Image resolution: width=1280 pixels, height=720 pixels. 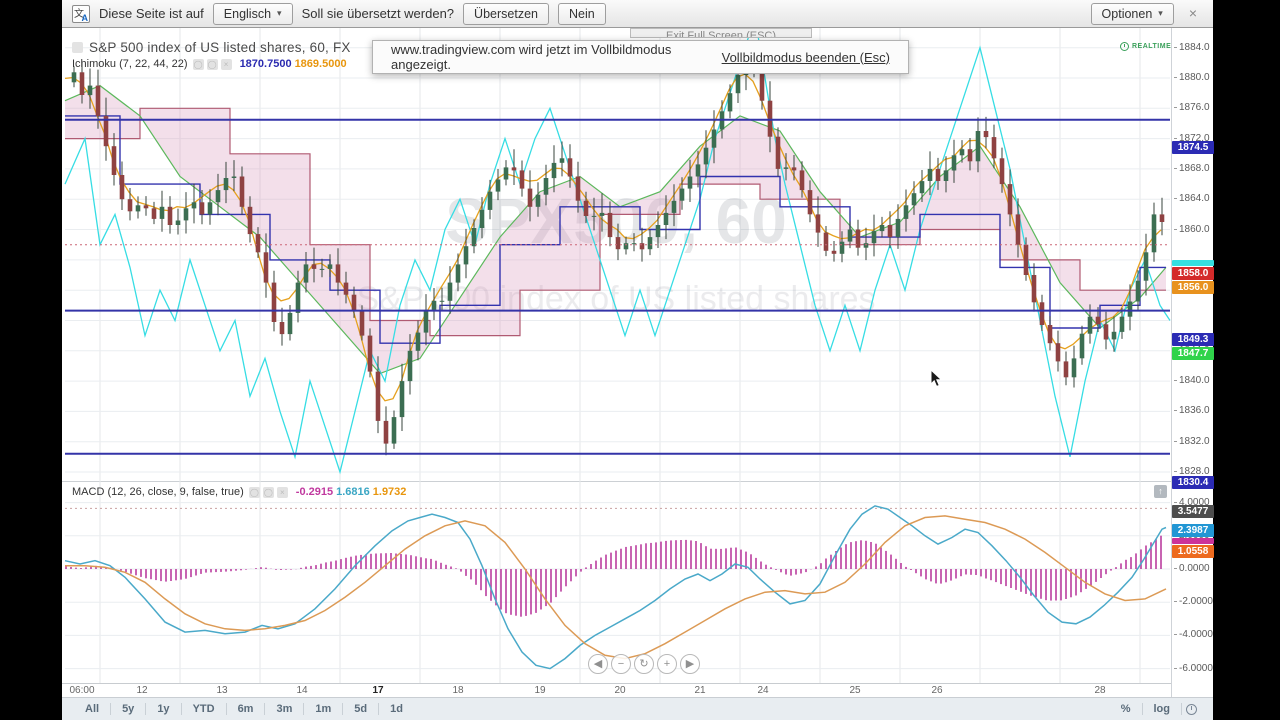 What do you see at coordinates (284, 709) in the screenshot?
I see `range-button-3m: 3m` at bounding box center [284, 709].